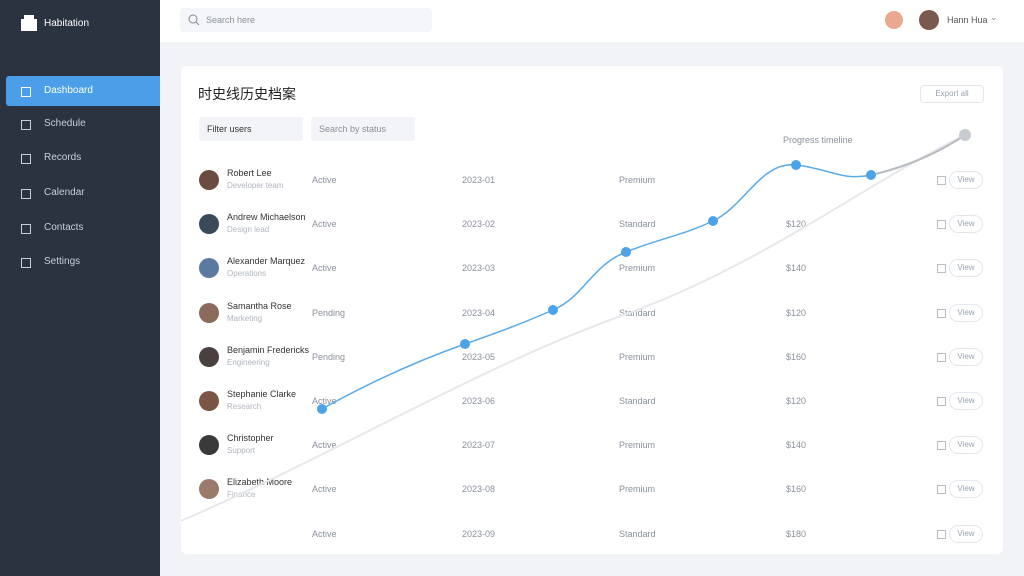 This screenshot has width=1024, height=576. What do you see at coordinates (592, 21) in the screenshot?
I see `topbar: Search here Hann Hua ⌄` at bounding box center [592, 21].